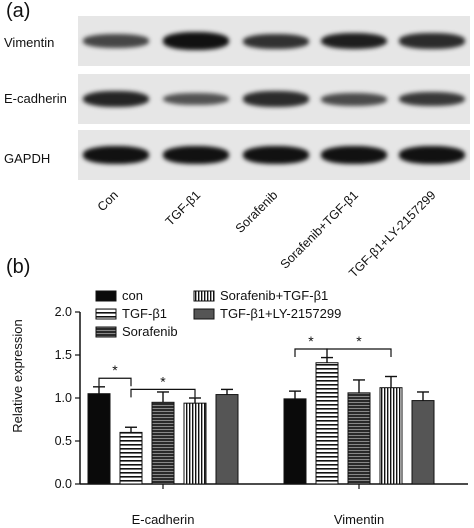 The image size is (474, 528). What do you see at coordinates (63, 312) in the screenshot?
I see `y-tick-label: 2.0` at bounding box center [63, 312].